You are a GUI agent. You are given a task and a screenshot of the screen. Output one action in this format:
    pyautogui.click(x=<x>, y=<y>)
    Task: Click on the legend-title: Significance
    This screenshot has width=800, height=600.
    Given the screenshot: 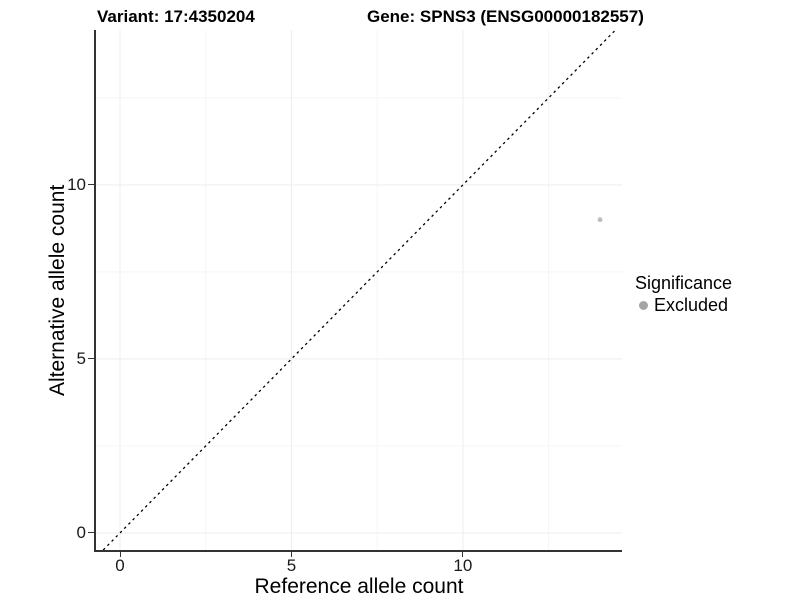 What is the action you would take?
    pyautogui.click(x=684, y=283)
    